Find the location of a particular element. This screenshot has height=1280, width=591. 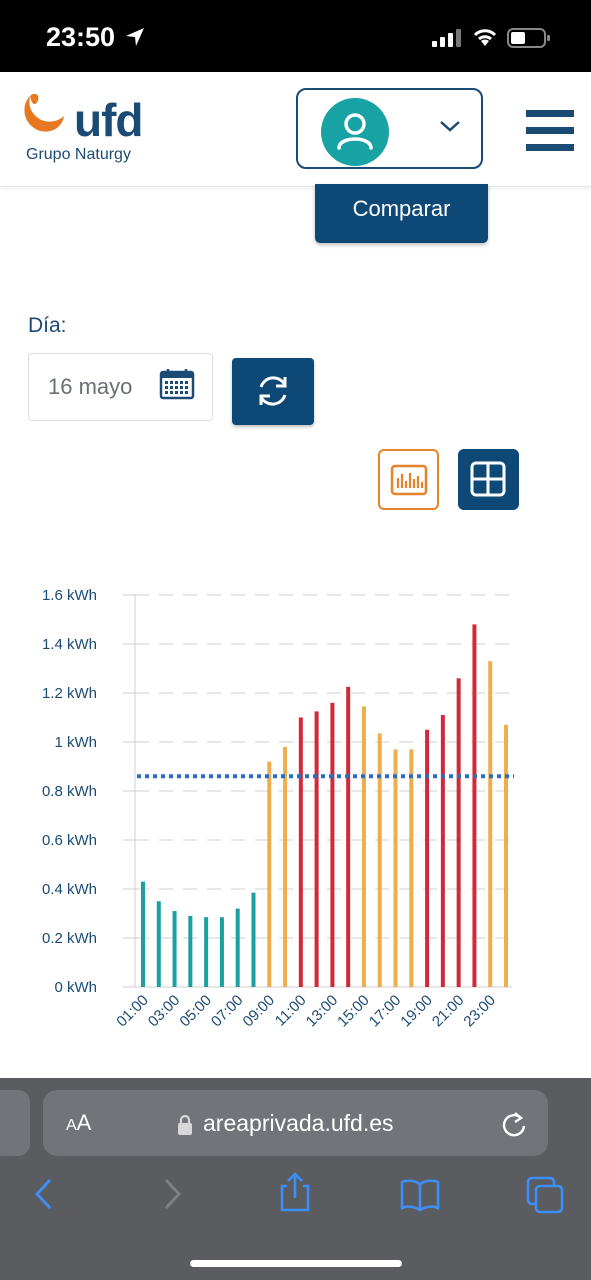

bar-20:00 is located at coordinates (442, 851).